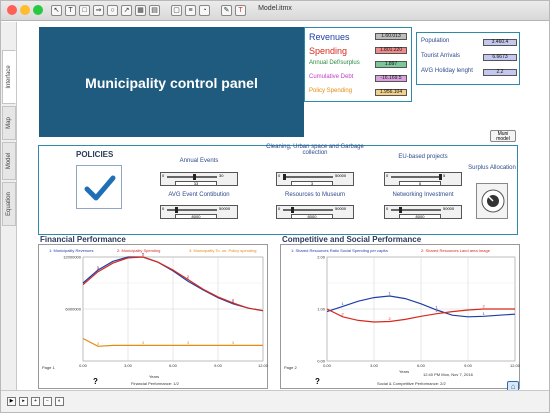 The width and height of the screenshot is (550, 413). Describe the element at coordinates (223, 250) in the screenshot. I see `legend-entry: 3: Municipality To. on. Policy spending` at that location.